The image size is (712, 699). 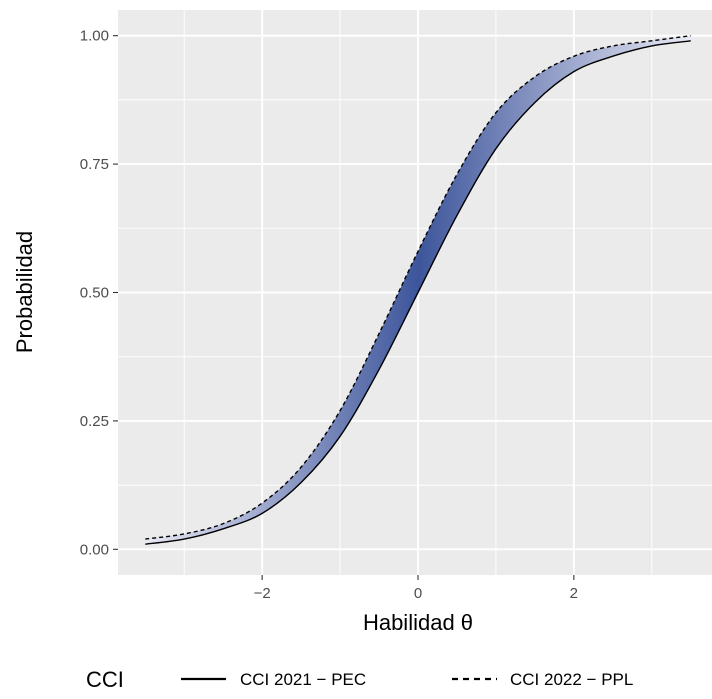 What do you see at coordinates (418, 622) in the screenshot?
I see `x-axis-title: Habilidad θ` at bounding box center [418, 622].